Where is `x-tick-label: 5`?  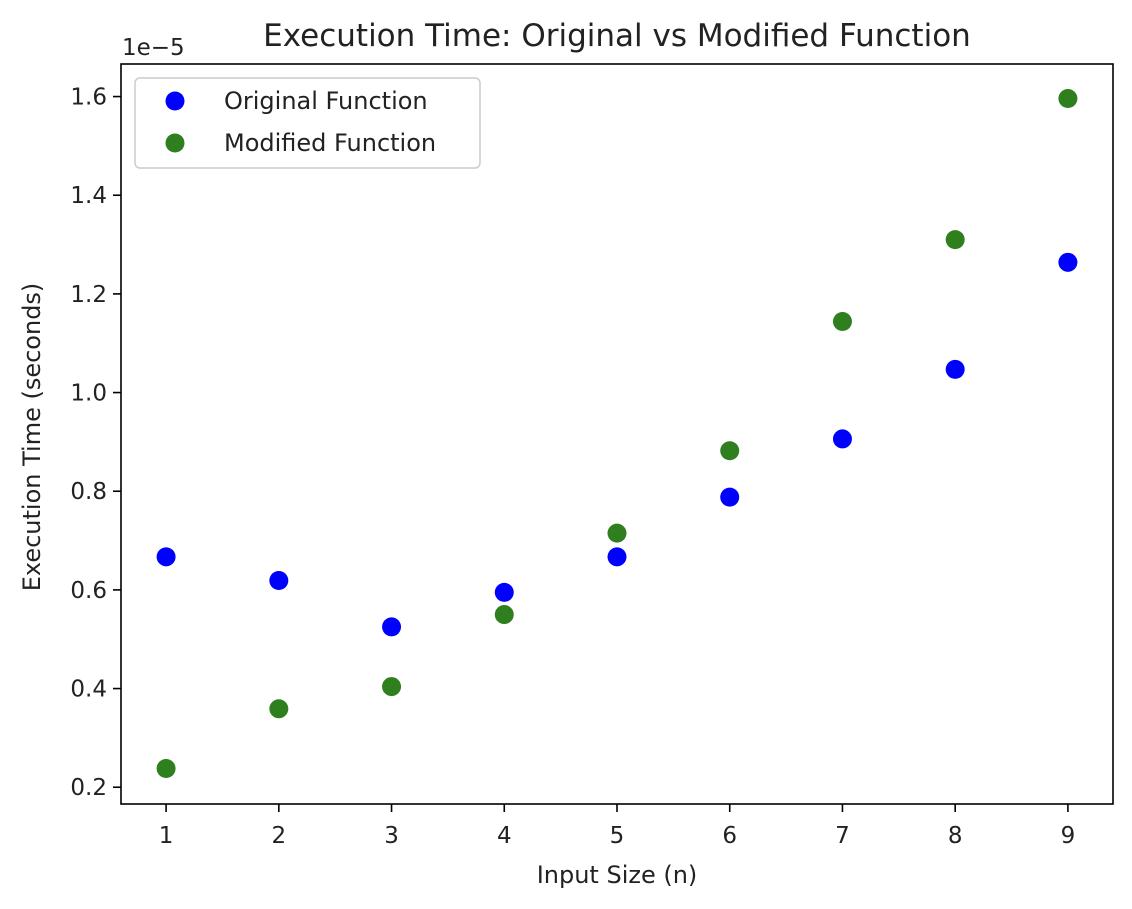 x-tick-label: 5 is located at coordinates (617, 836).